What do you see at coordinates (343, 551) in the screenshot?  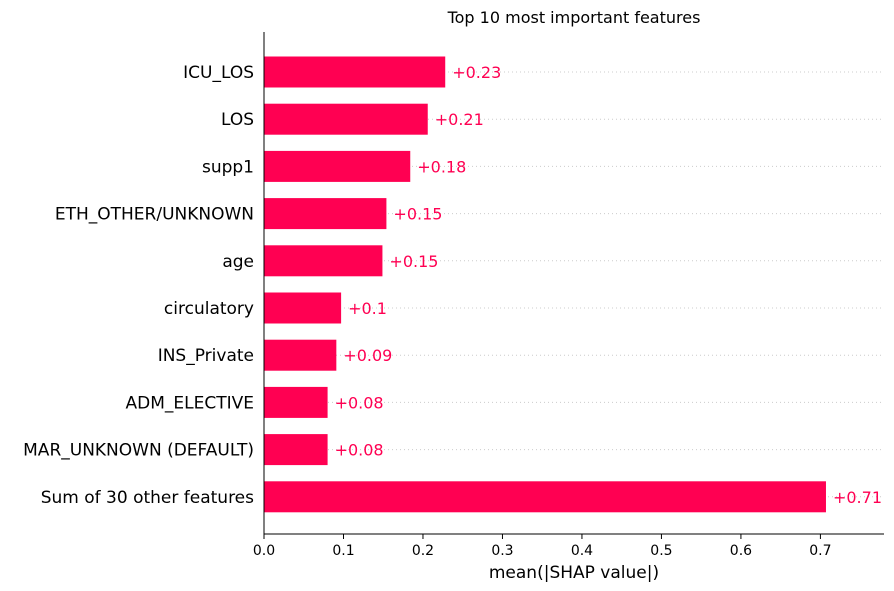 I see `x-tick-label: 0.1` at bounding box center [343, 551].